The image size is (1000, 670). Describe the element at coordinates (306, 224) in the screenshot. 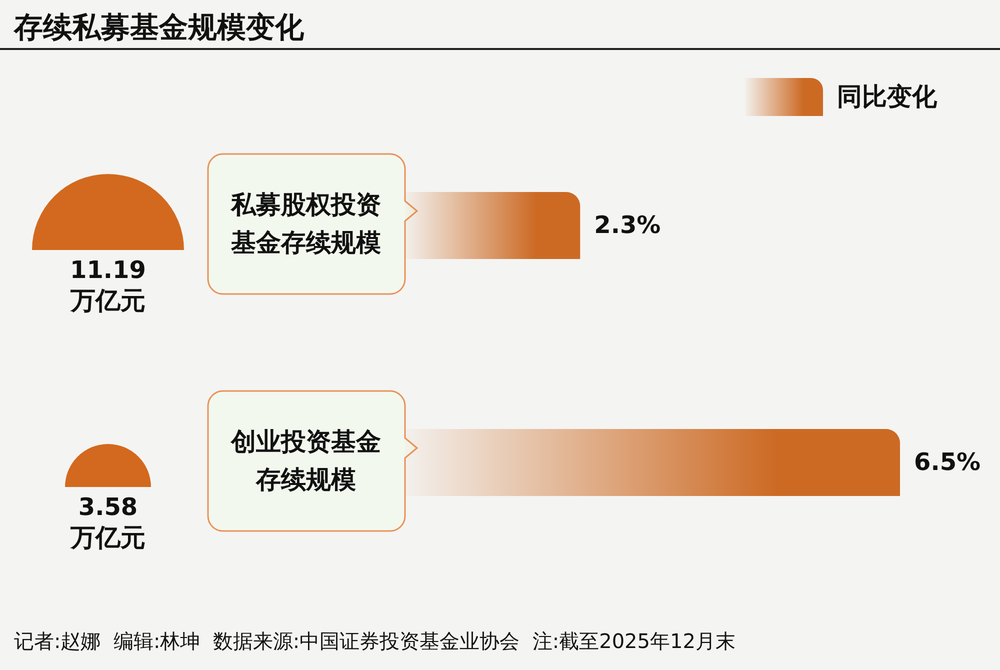

I see `y-tick-label: 私募股权投资基金存续规模` at that location.